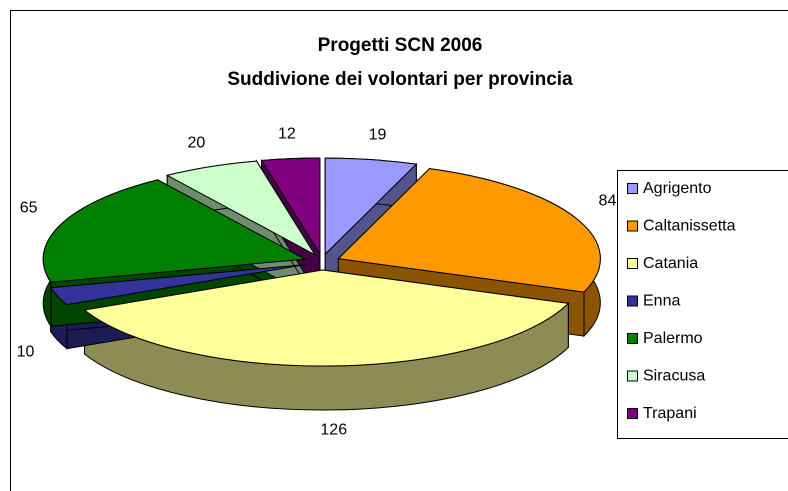  Describe the element at coordinates (677, 188) in the screenshot. I see `legend-label: Agrigento` at that location.